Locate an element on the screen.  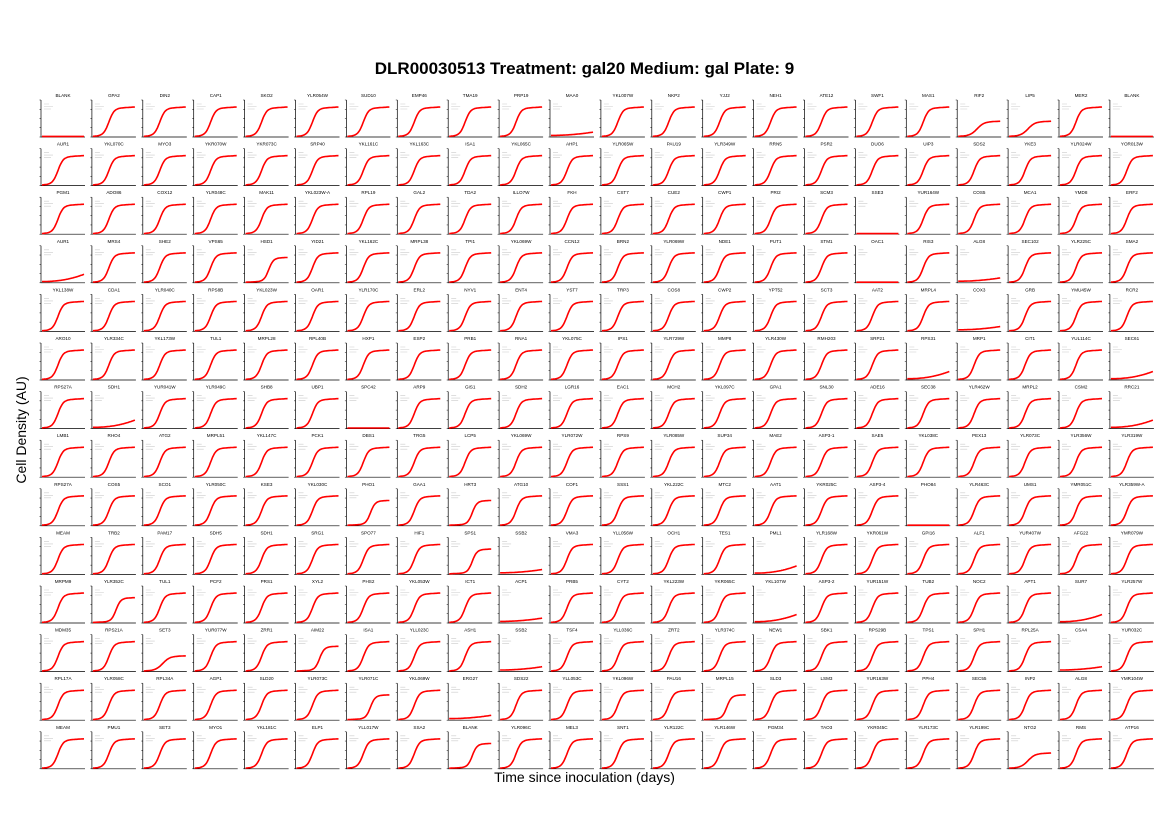
panel-label: SDH1 is located at coordinates (266, 532).